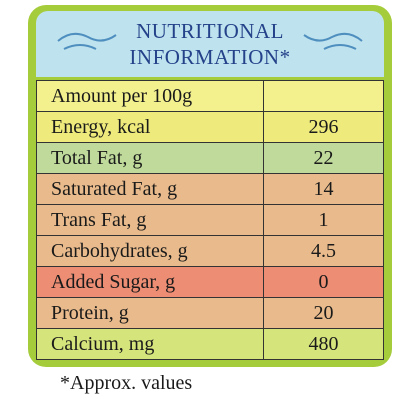 This screenshot has width=416, height=416. I want to click on header: NUTRITIONAL INFORMATION*, so click(210, 44).